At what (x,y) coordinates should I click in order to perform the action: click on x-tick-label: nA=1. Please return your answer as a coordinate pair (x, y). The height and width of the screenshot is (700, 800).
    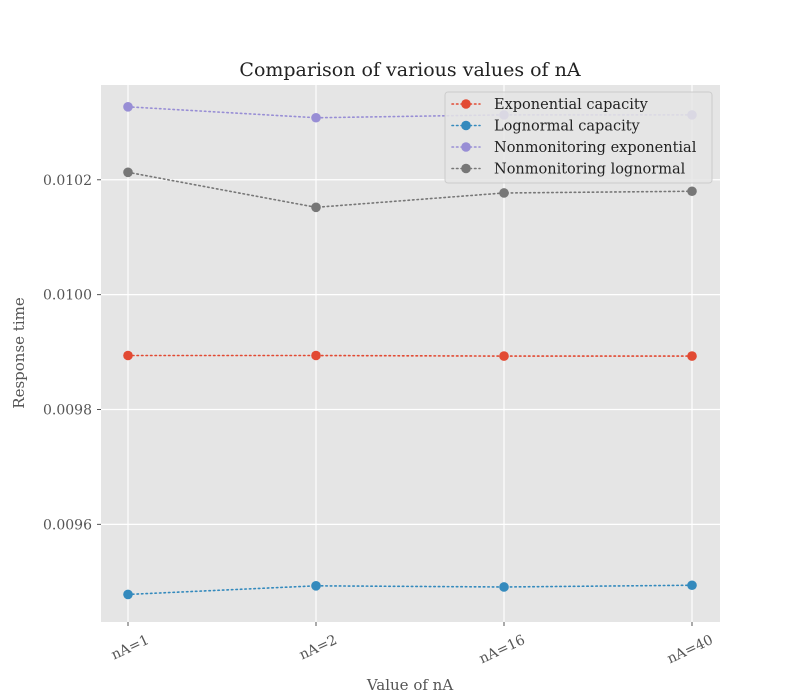
    Looking at the image, I should click on (130, 647).